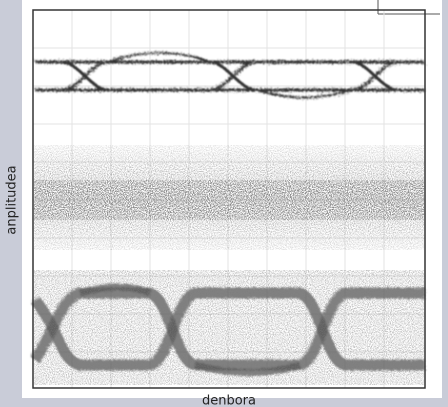 This screenshot has height=407, width=448. I want to click on noise-band-core, so click(229, 200).